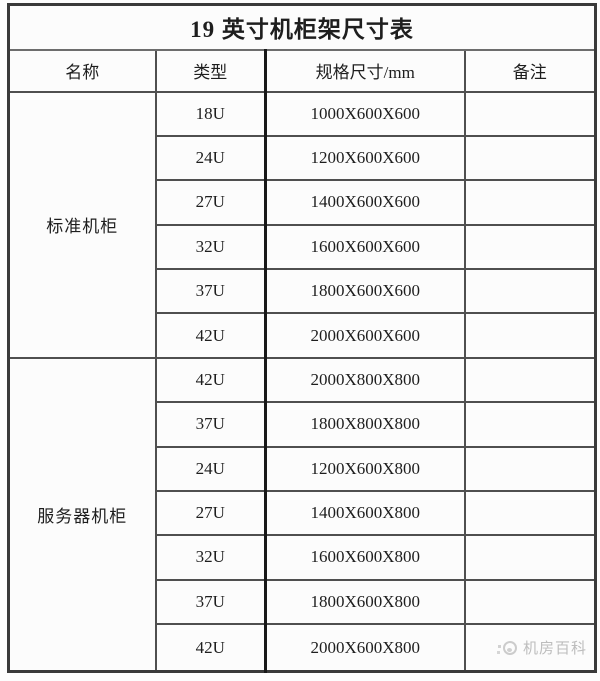 Image resolution: width=600 pixels, height=681 pixels. I want to click on size-cell: 2000X800X800, so click(365, 380).